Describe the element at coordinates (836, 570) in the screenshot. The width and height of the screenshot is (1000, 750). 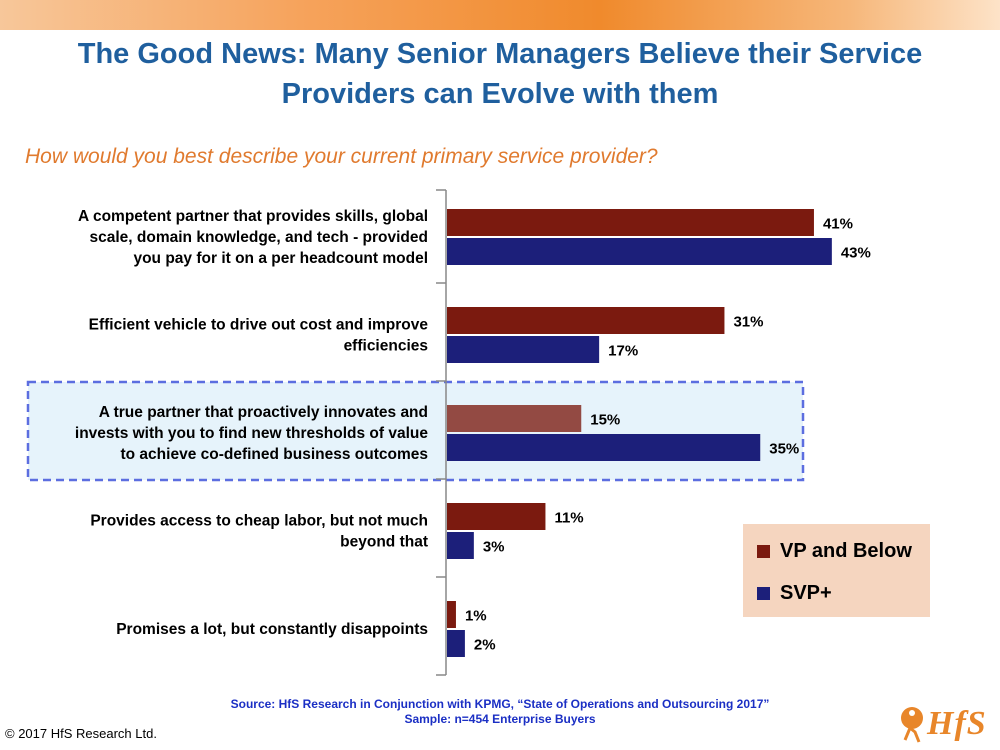
I see `chart-legend: VP and Below SVP+` at that location.